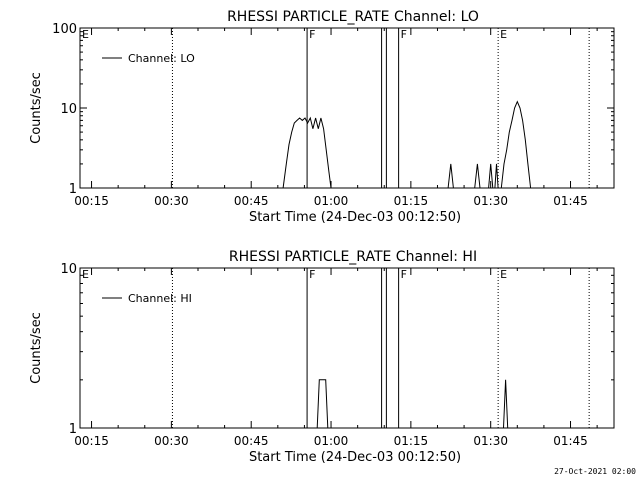 The width and height of the screenshot is (640, 480). Describe the element at coordinates (68, 109) in the screenshot. I see `y-tick-label-lo: 10` at that location.